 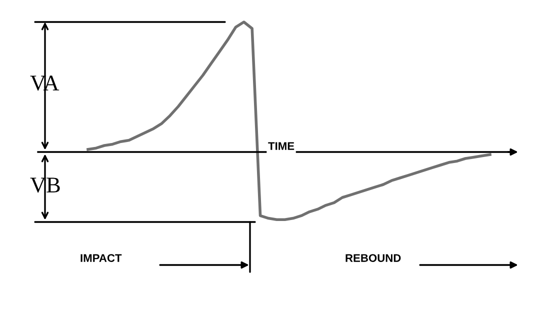 I want to click on annotation: TIME, so click(x=281, y=146).